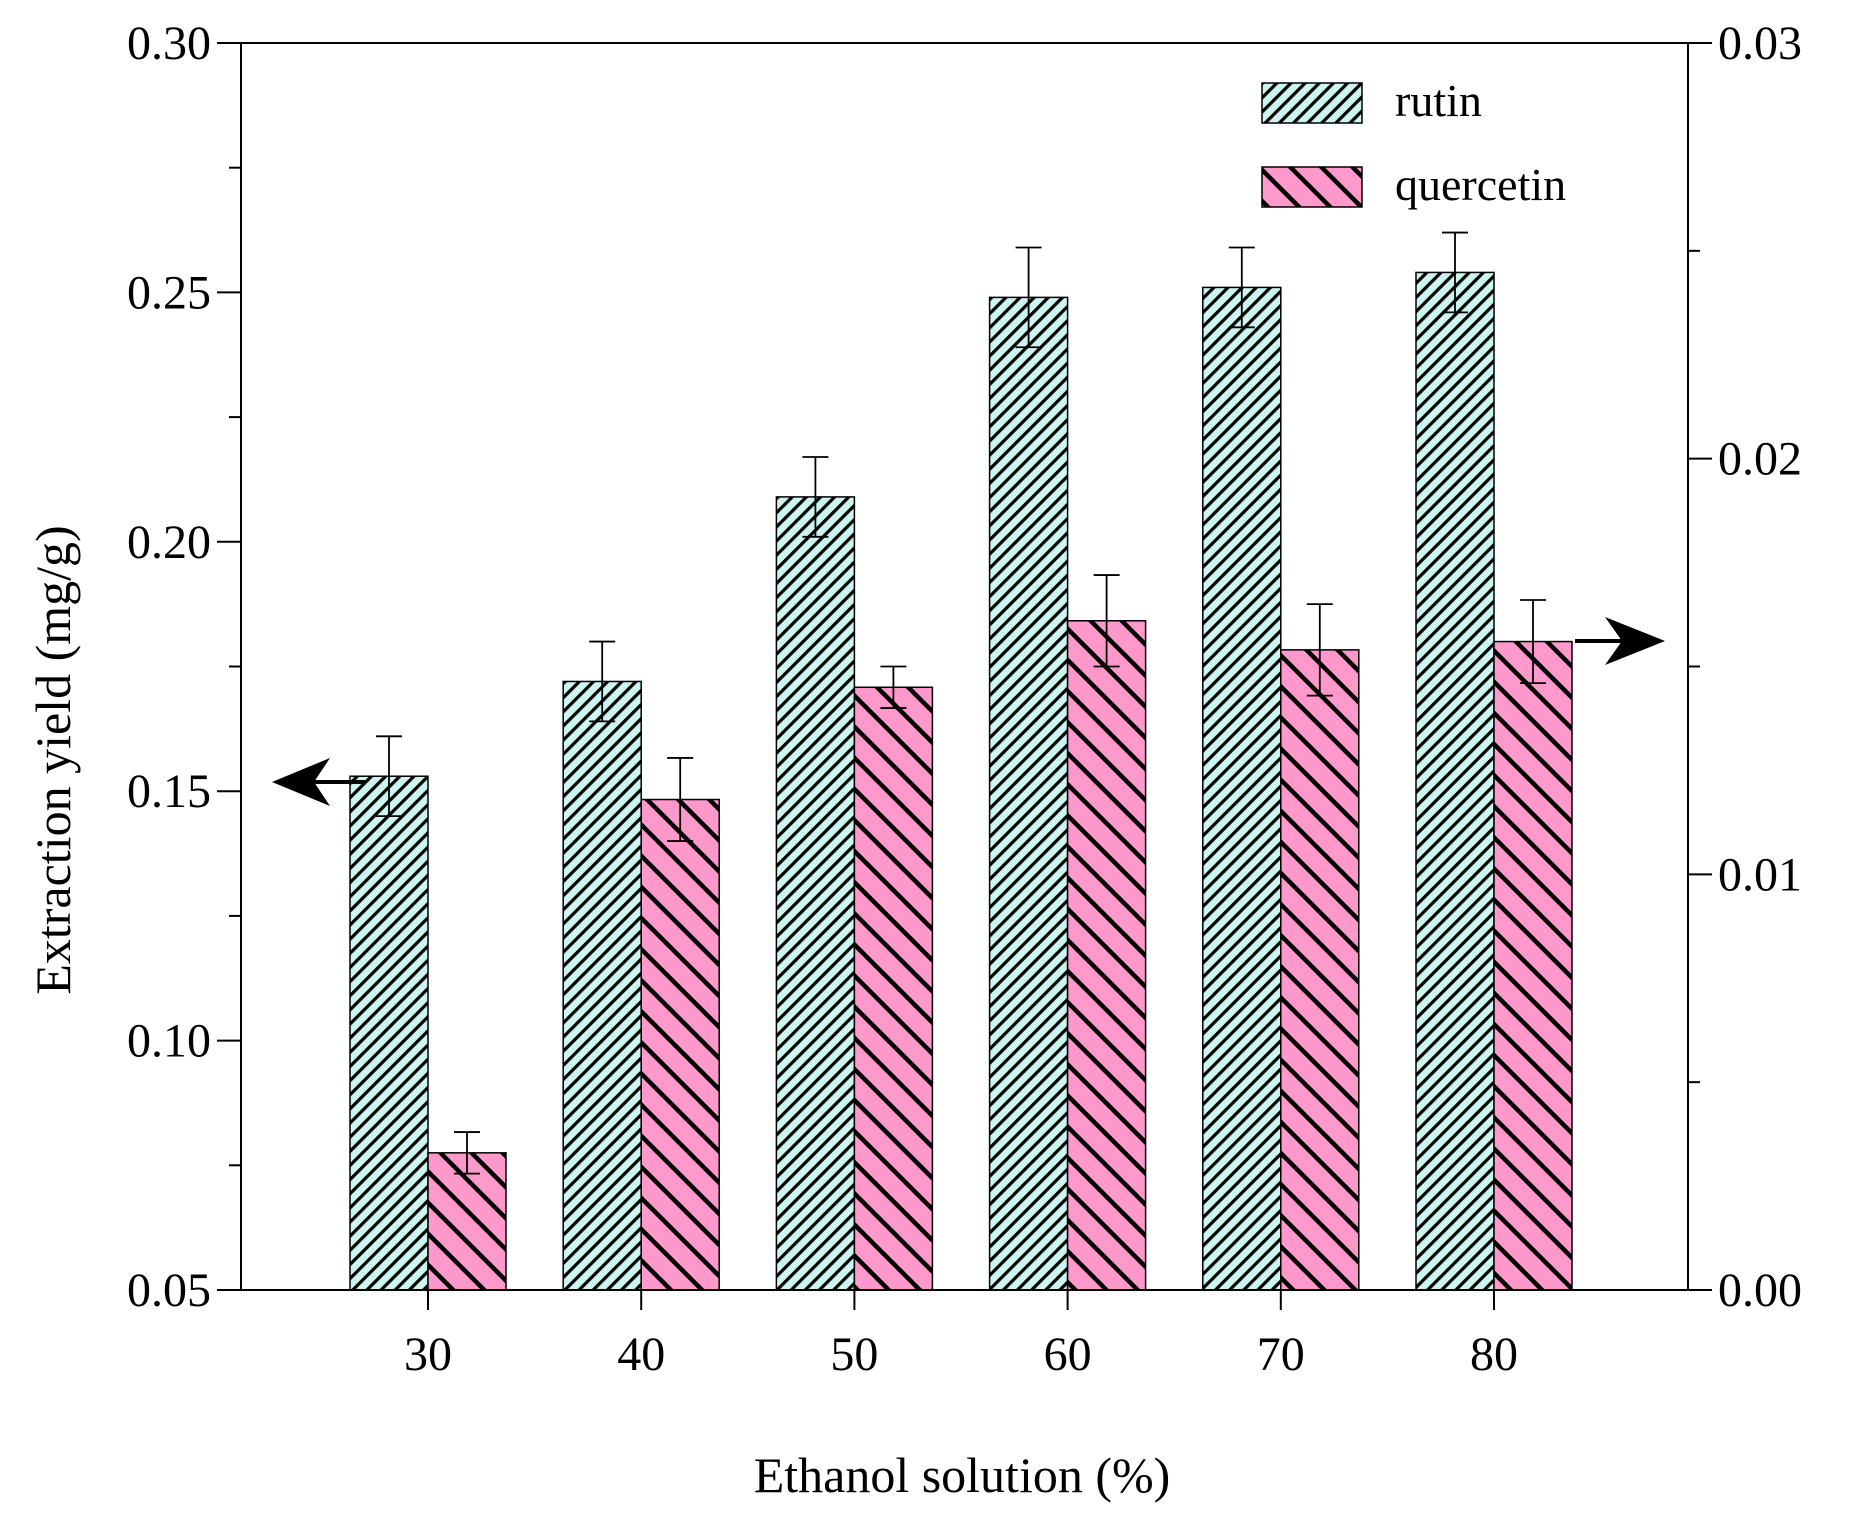 The height and width of the screenshot is (1515, 1851). What do you see at coordinates (1480, 184) in the screenshot?
I see `legend-label-quercetin: quercetin` at bounding box center [1480, 184].